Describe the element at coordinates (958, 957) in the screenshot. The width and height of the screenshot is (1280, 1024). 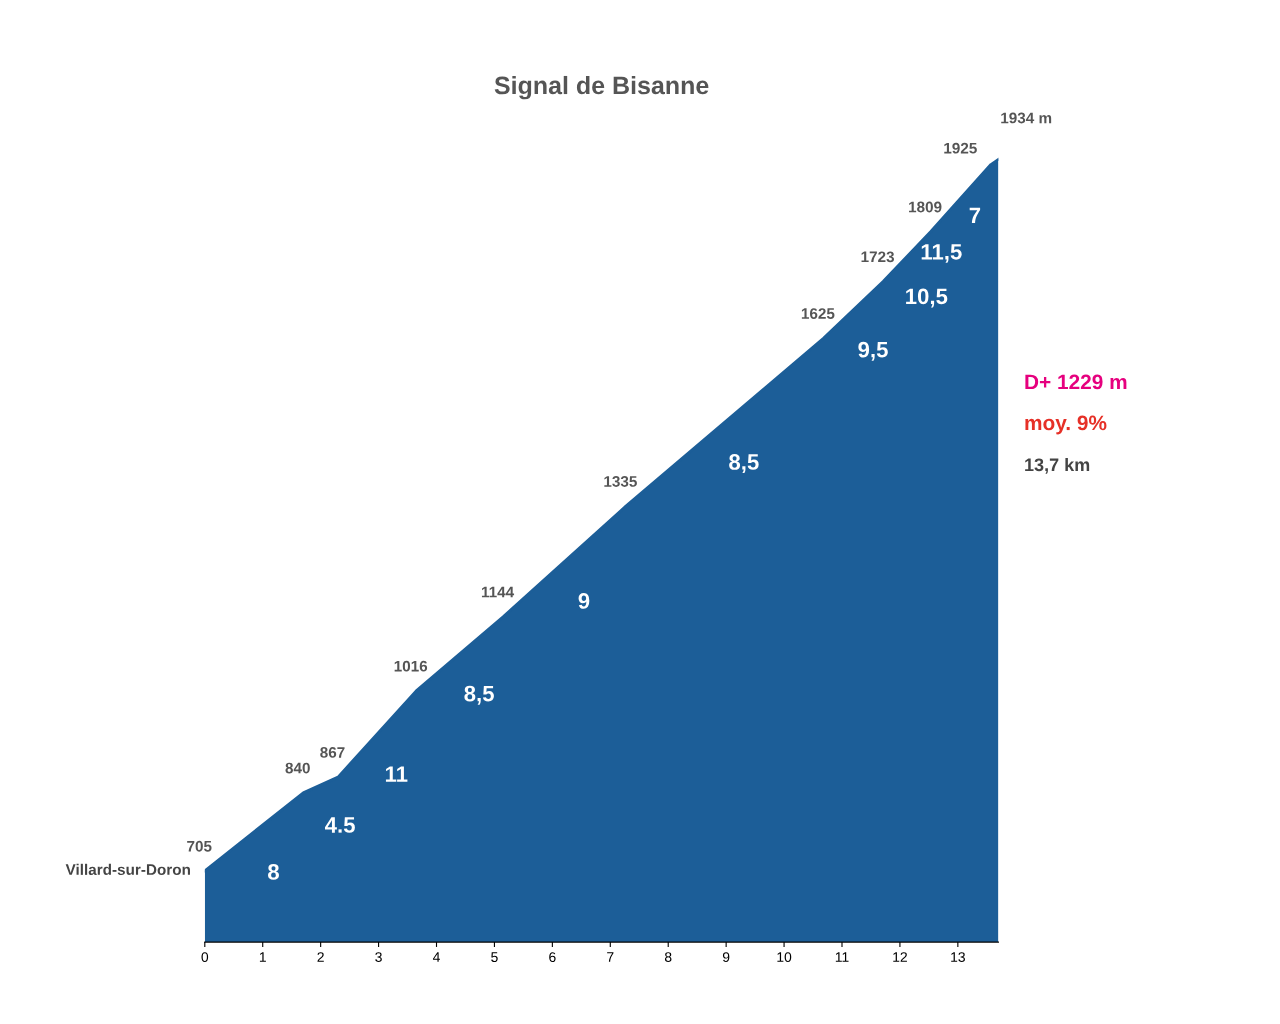
I see `x-tick-label: 13` at that location.